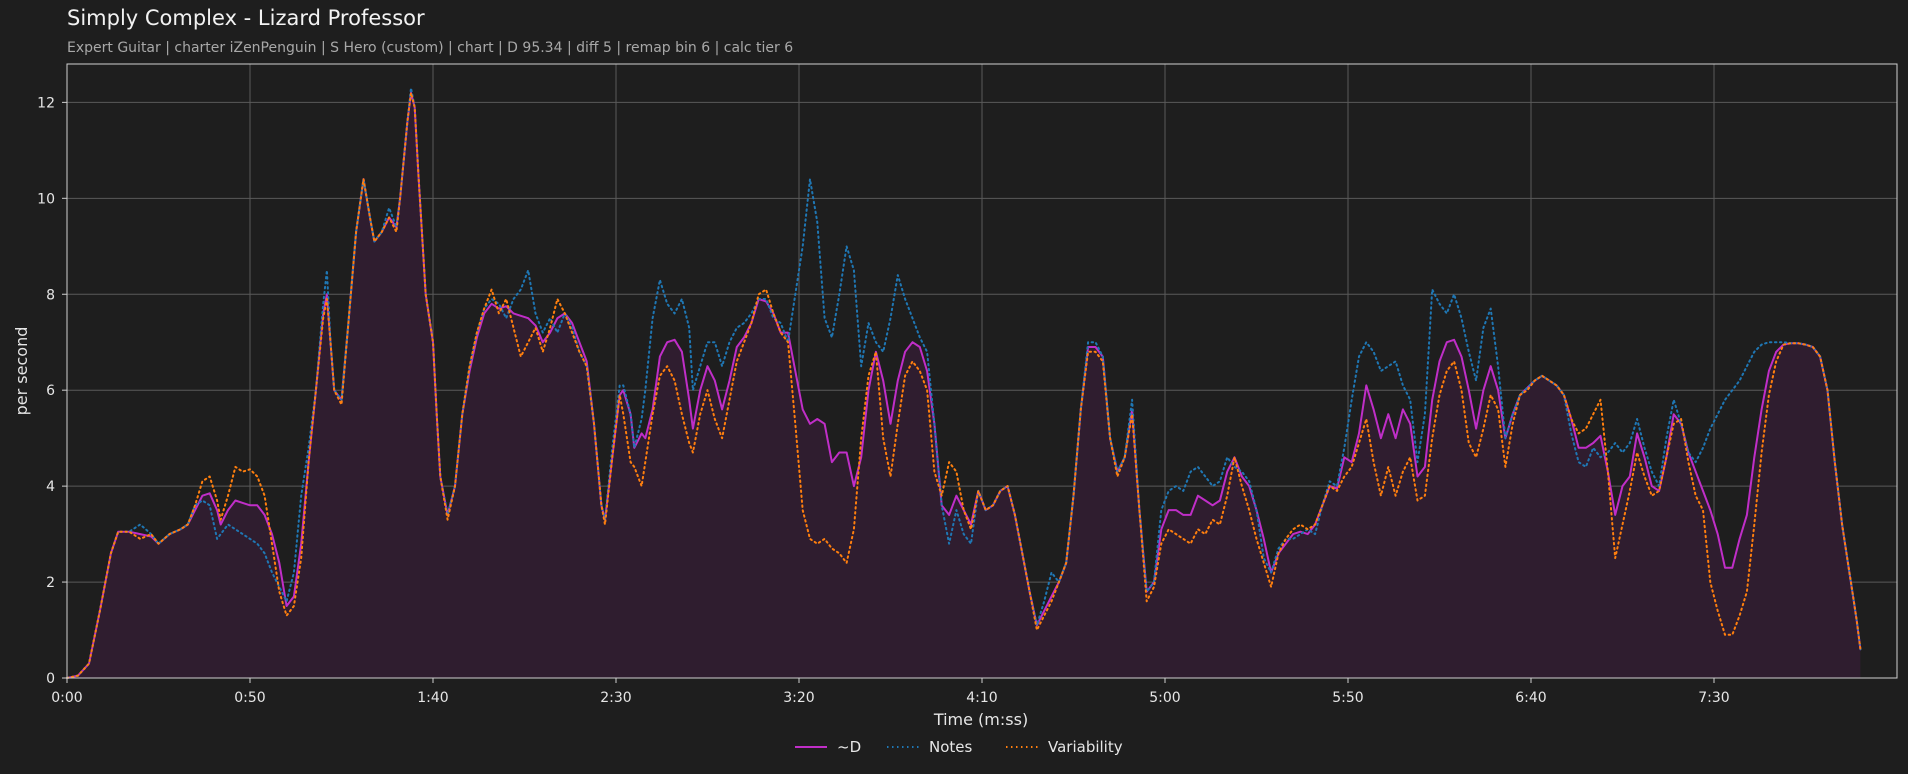  I want to click on legend-item: Variability, so click(1064, 747).